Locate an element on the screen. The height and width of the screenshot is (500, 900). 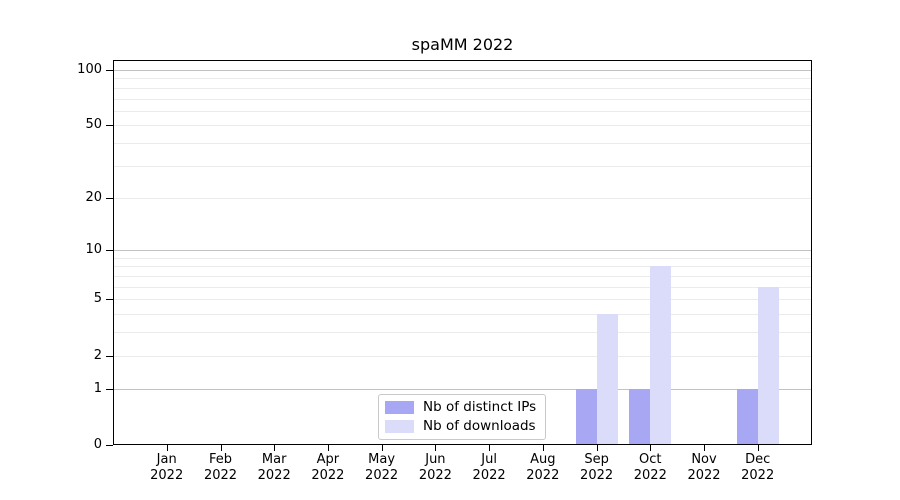
y-tick-label: 0 is located at coordinates (97, 444).